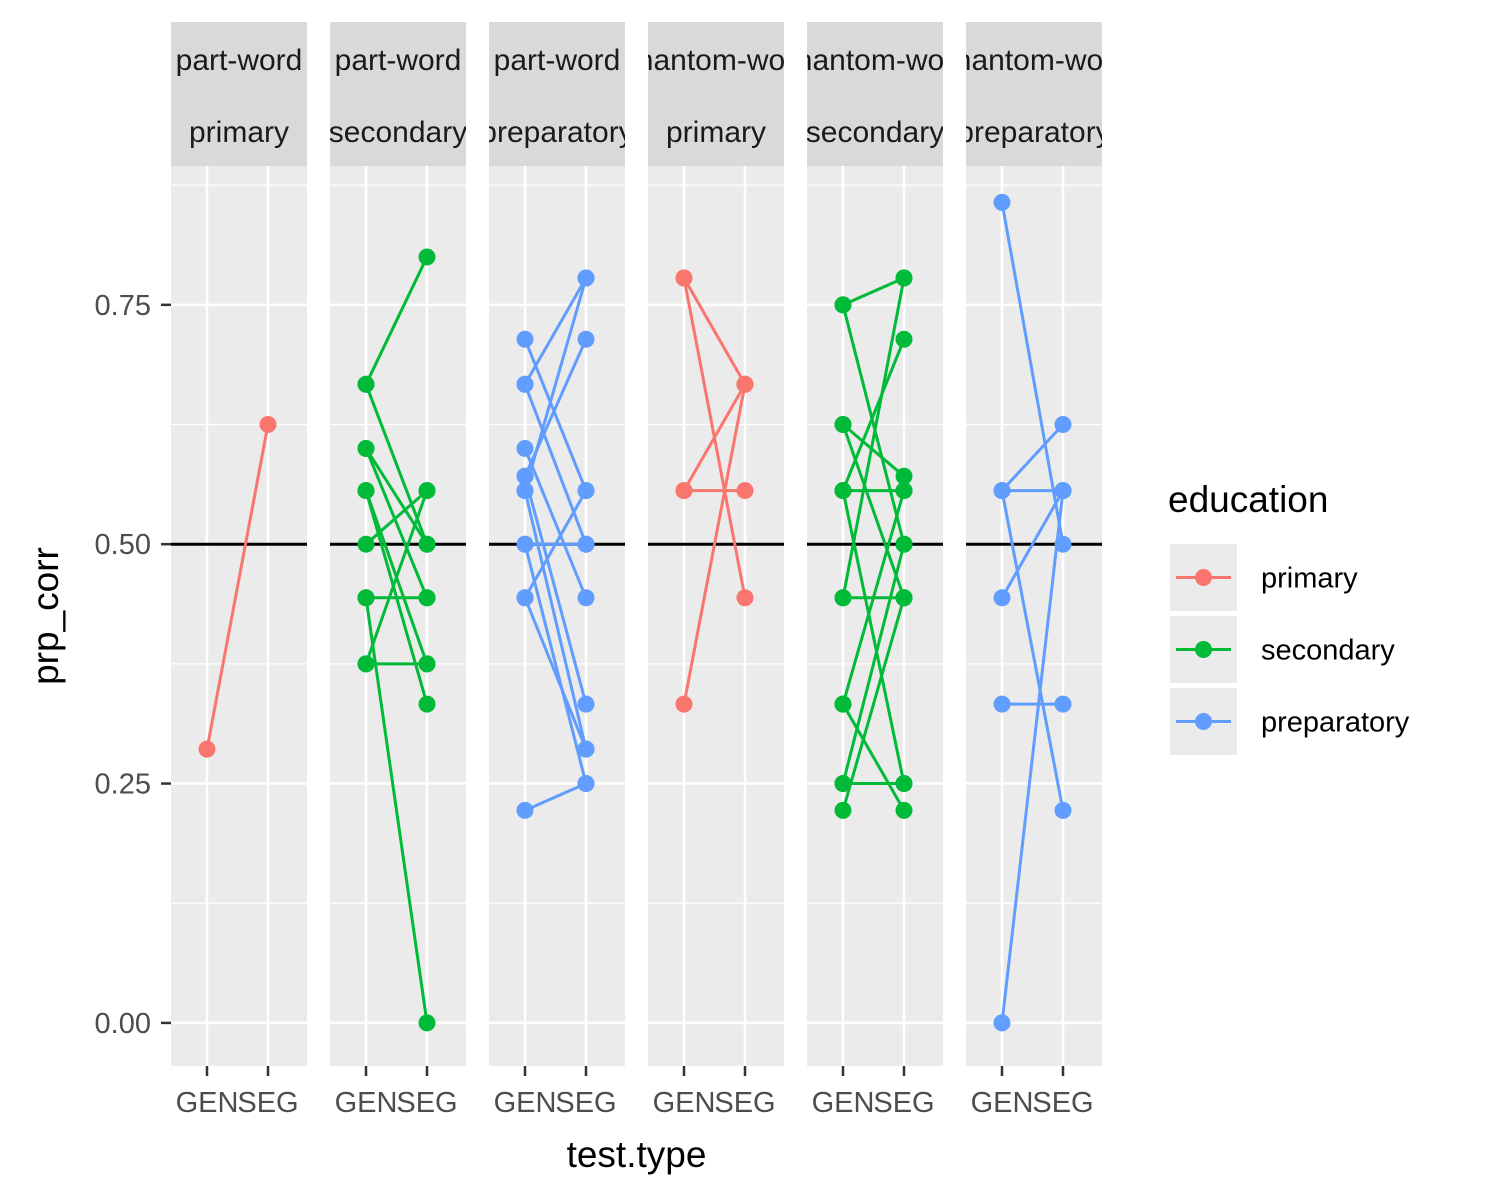 The height and width of the screenshot is (1200, 1500). Describe the element at coordinates (1264, 577) in the screenshot. I see `legend-entry: primary` at that location.